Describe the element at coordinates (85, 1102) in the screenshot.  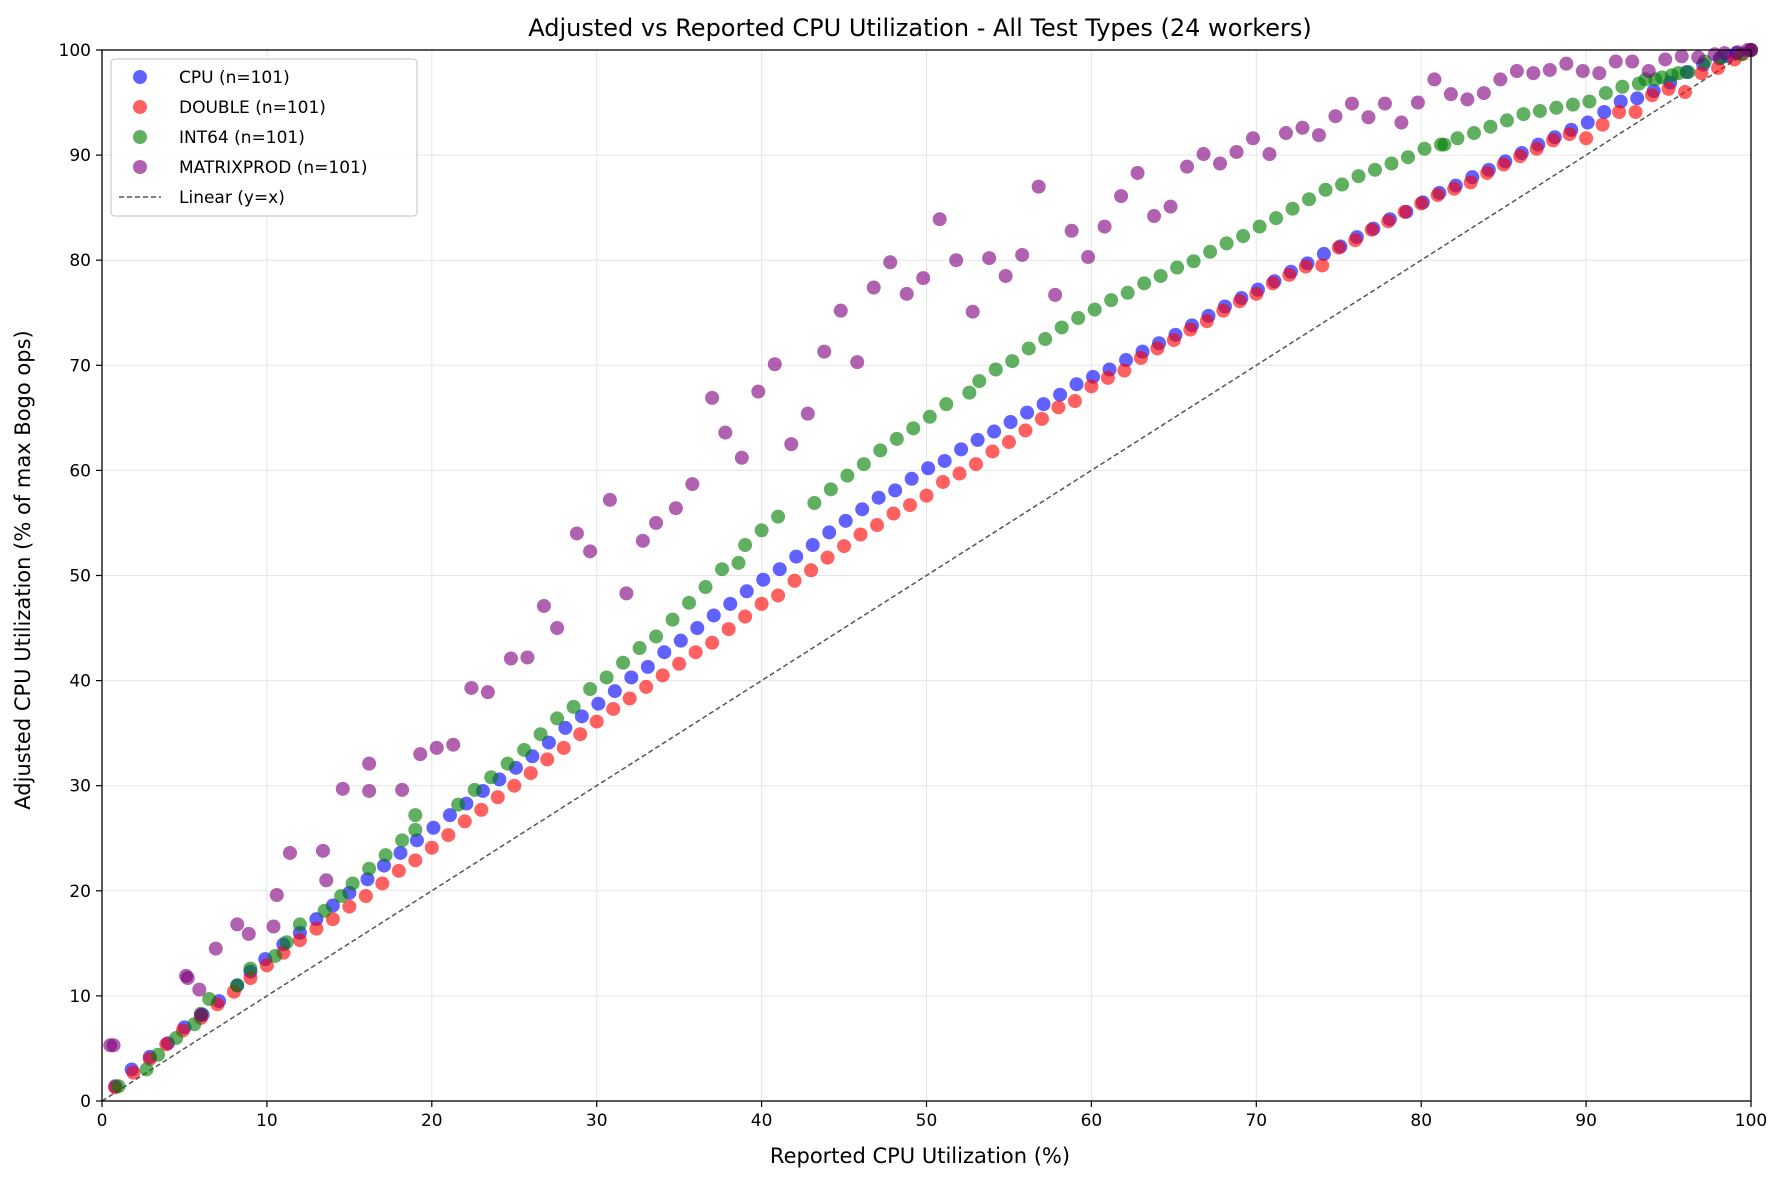
I see `y-tick-label: 0` at that location.